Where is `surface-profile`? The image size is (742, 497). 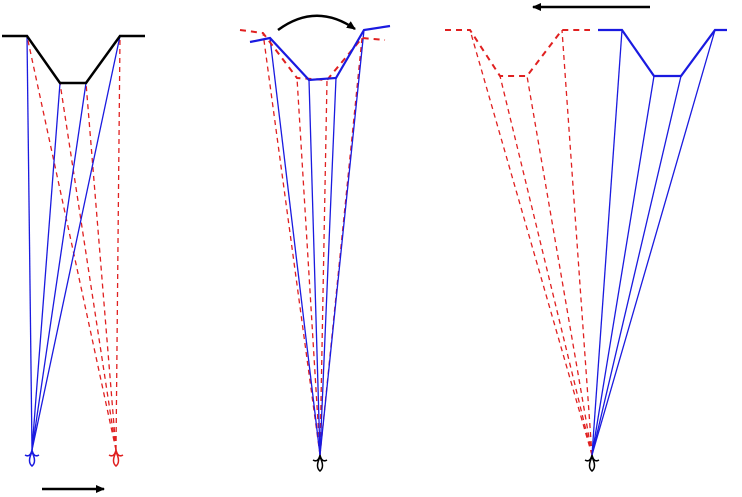 surface-profile is located at coordinates (73, 59).